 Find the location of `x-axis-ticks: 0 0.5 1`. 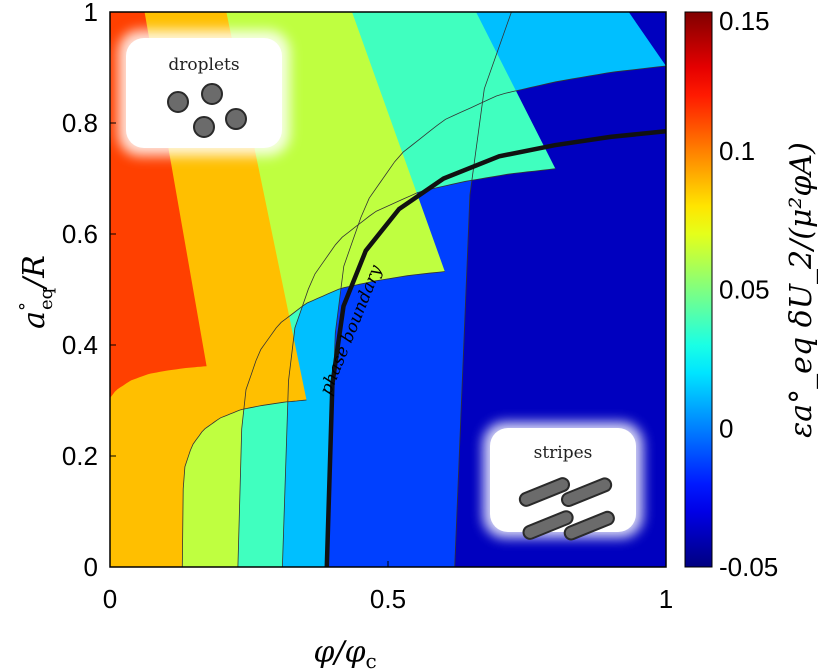

x-axis-ticks: 0 0.5 1 is located at coordinates (388, 587).